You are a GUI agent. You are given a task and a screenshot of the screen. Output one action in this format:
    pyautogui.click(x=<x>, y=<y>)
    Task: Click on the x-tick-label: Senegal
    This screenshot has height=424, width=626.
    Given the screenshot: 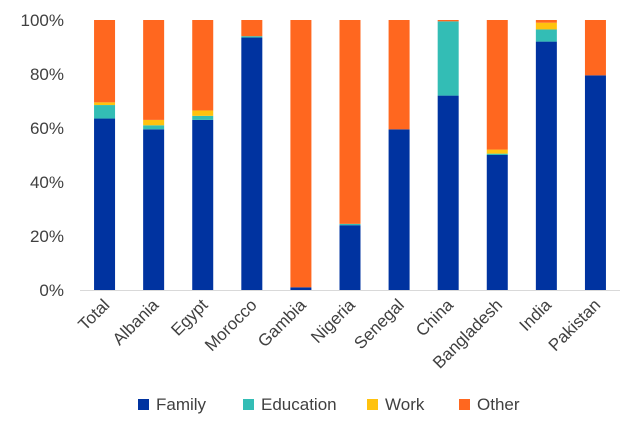 What is the action you would take?
    pyautogui.click(x=379, y=324)
    